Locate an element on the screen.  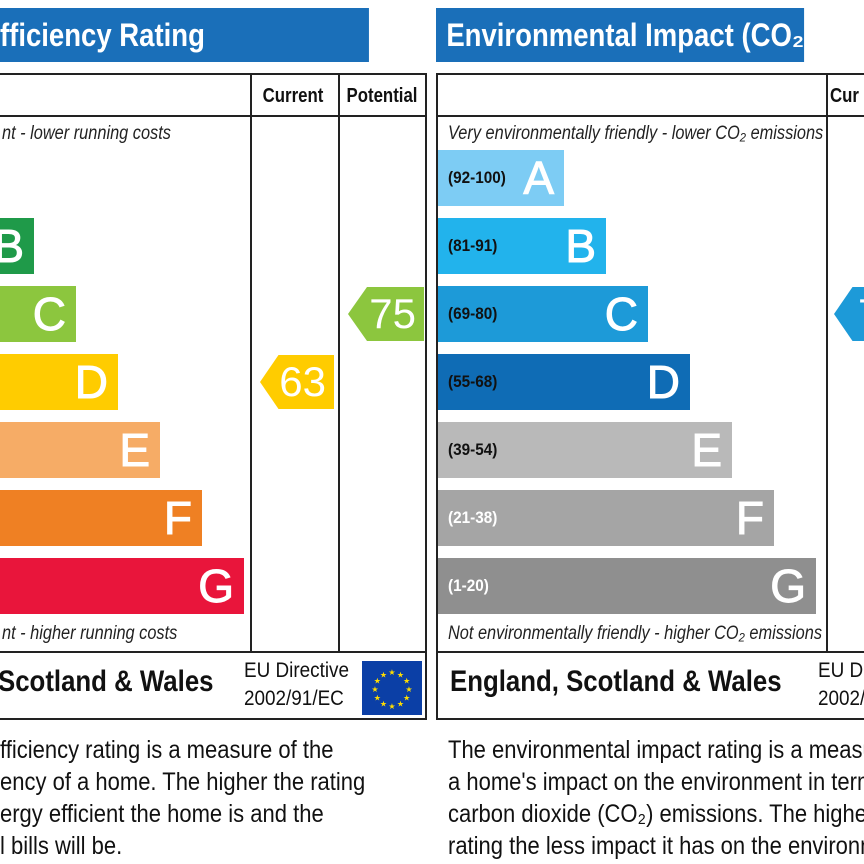
energy-title: fficiency Rating is located at coordinates (184, 35).